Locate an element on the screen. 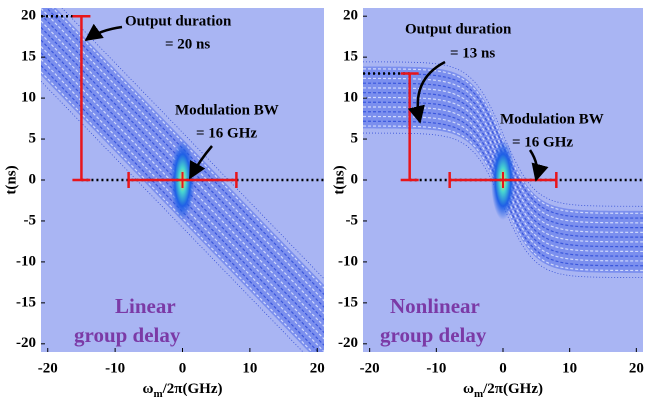 This screenshot has width=661, height=409. annotation: = 13 ns is located at coordinates (472, 53).